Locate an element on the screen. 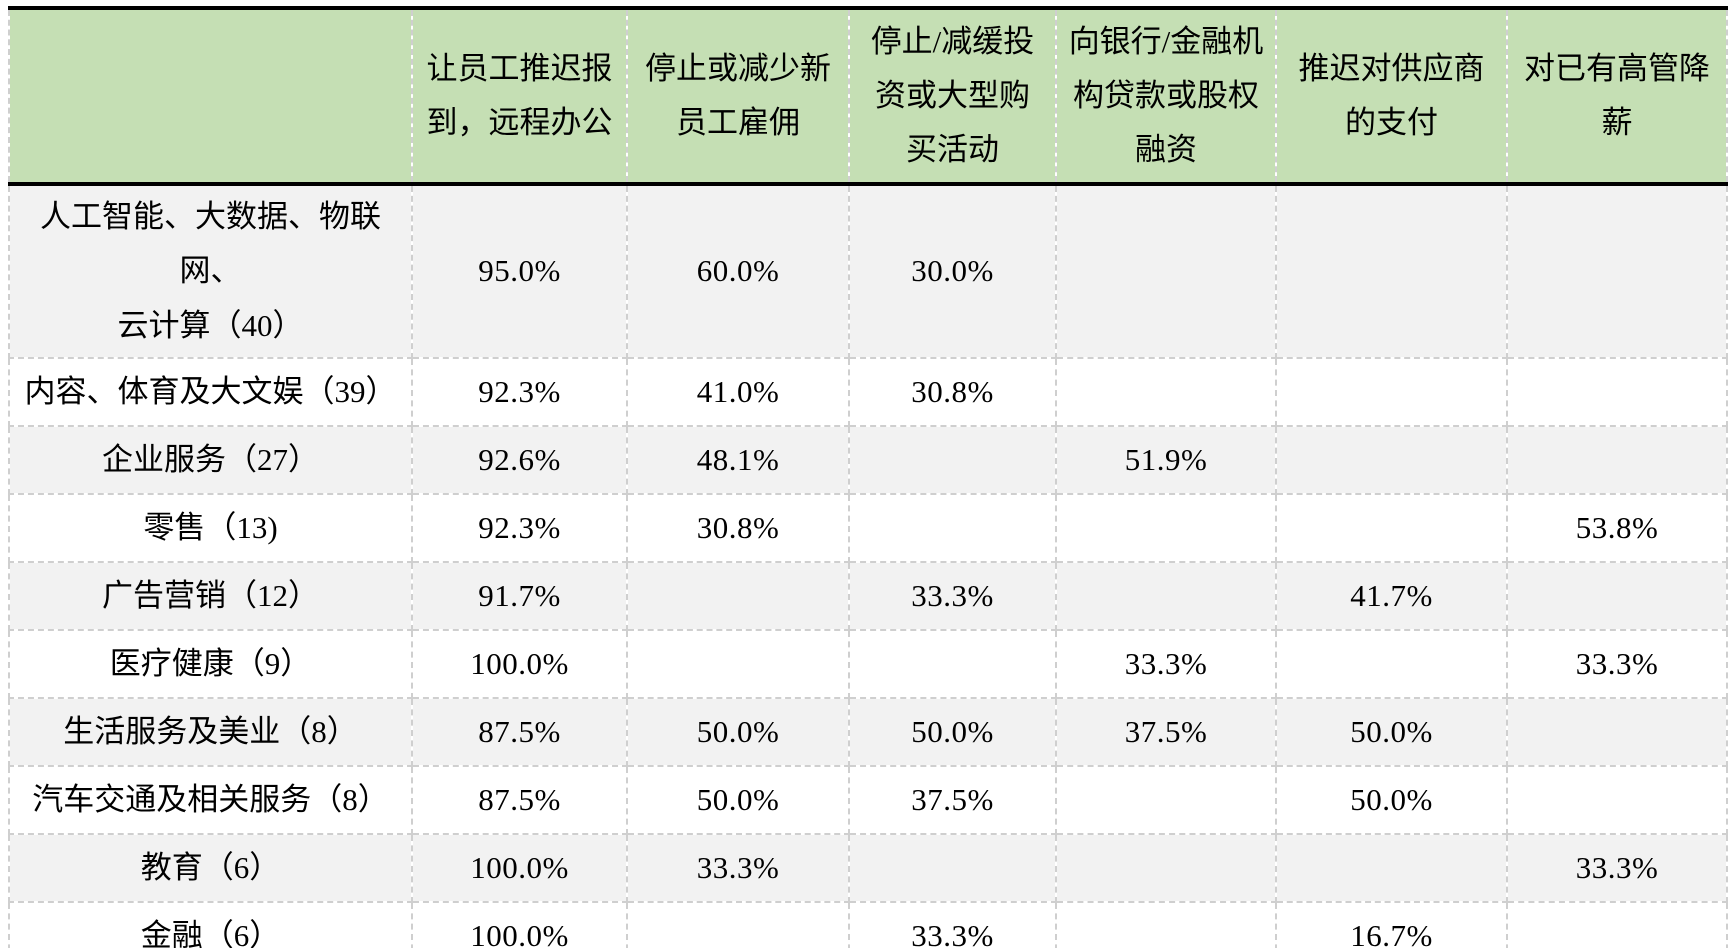 The height and width of the screenshot is (948, 1734). data-cell: 16.7% is located at coordinates (1391, 924).